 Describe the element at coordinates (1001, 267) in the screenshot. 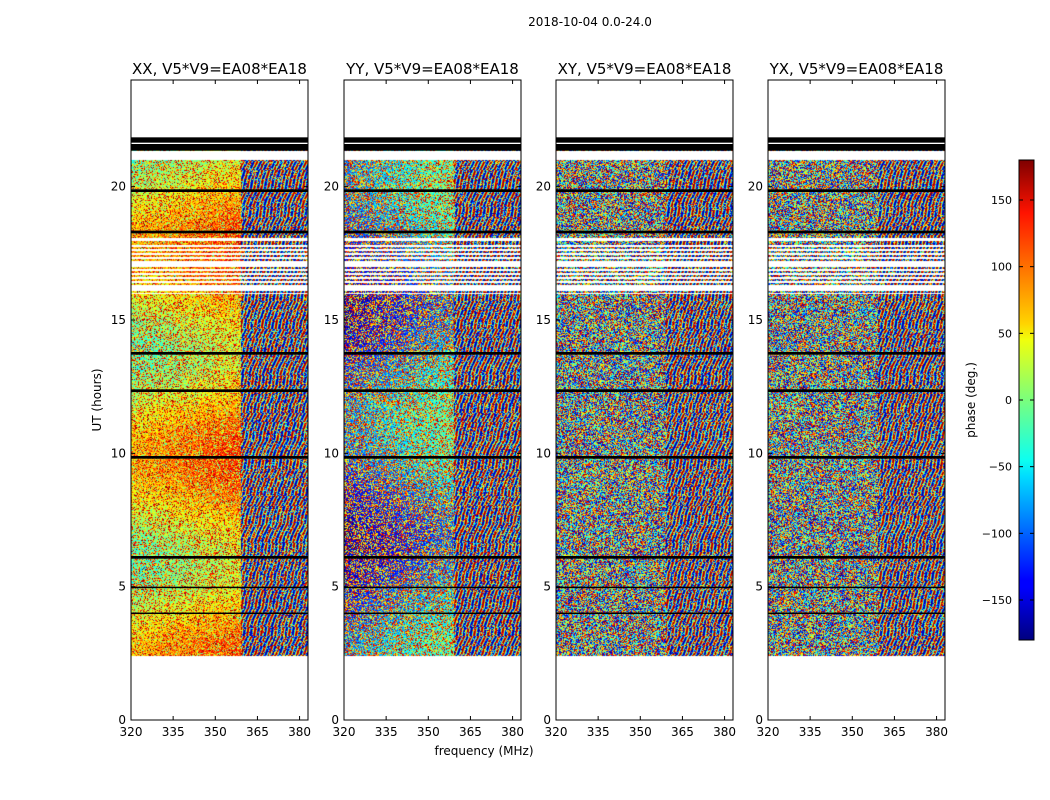

I see `colorbar-tick-label: 100` at that location.